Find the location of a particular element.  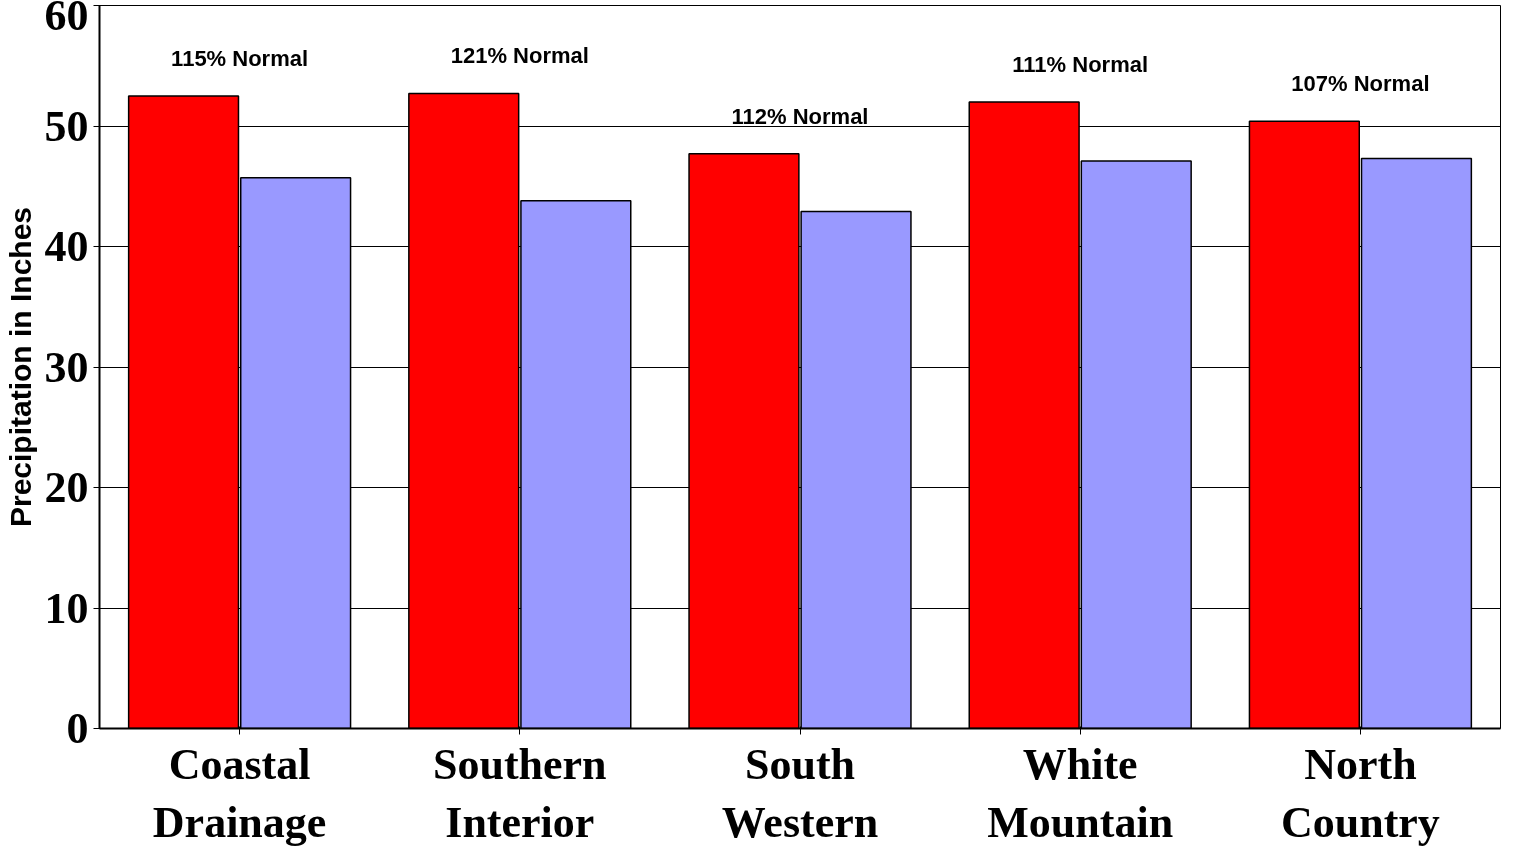

x-tick-label: Coastal Drainage is located at coordinates (239, 793).